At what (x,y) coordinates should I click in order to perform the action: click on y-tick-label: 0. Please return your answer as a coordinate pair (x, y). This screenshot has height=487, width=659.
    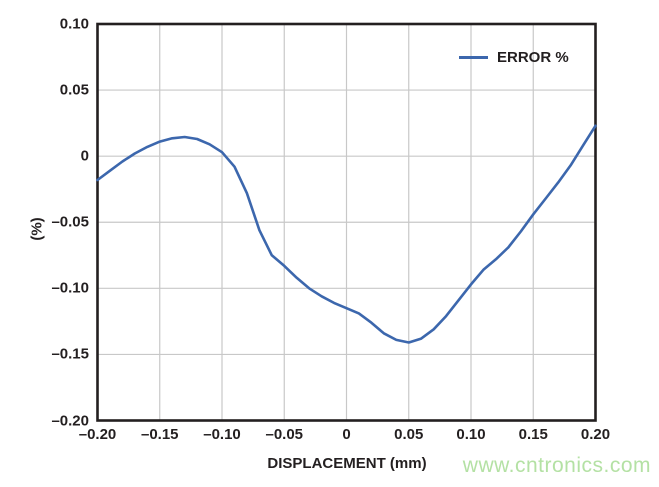
    Looking at the image, I should click on (84, 156).